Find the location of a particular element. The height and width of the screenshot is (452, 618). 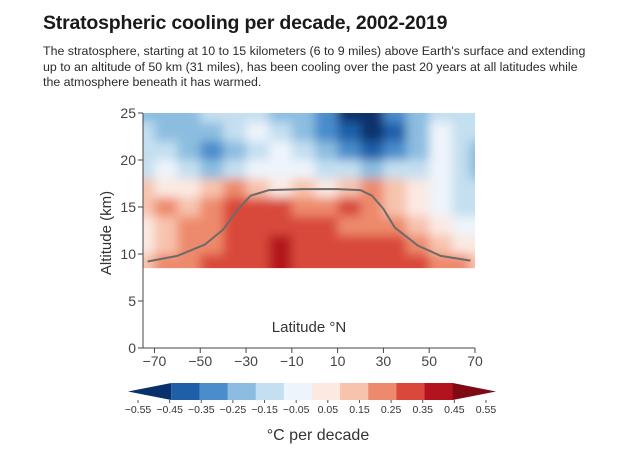

colorbar-tick-label: 0.25 is located at coordinates (391, 410).